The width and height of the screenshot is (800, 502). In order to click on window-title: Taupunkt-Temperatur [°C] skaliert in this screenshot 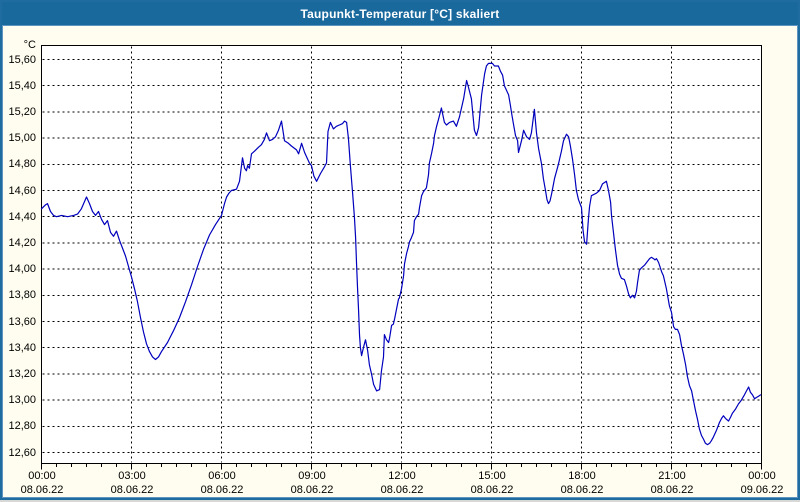, I will do `click(400, 13)`.